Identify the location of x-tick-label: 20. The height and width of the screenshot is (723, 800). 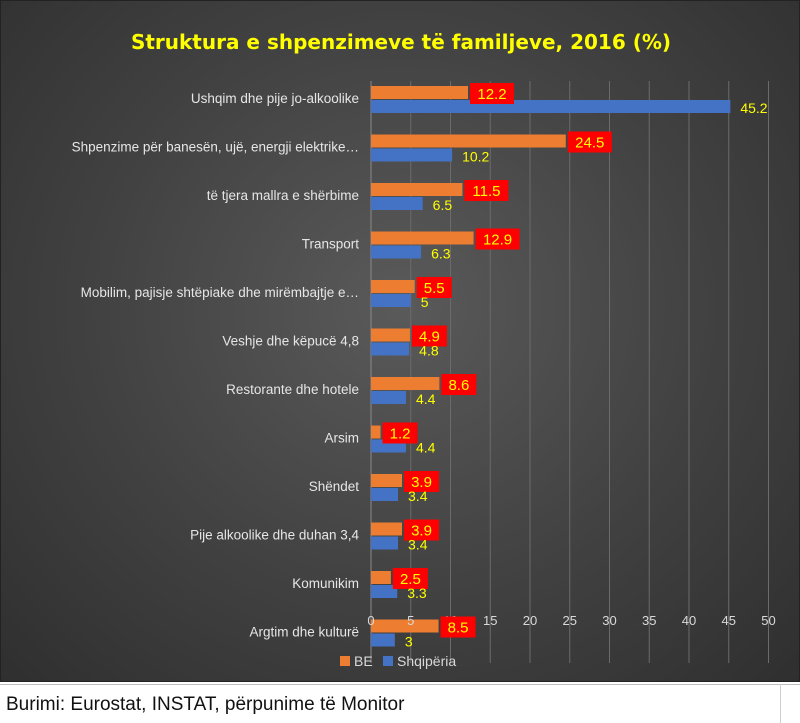
(530, 620).